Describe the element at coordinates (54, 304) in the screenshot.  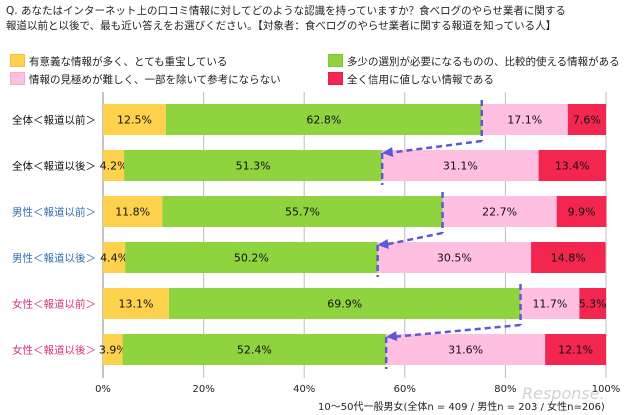
I see `category-label: 女性＜報道以前＞` at that location.